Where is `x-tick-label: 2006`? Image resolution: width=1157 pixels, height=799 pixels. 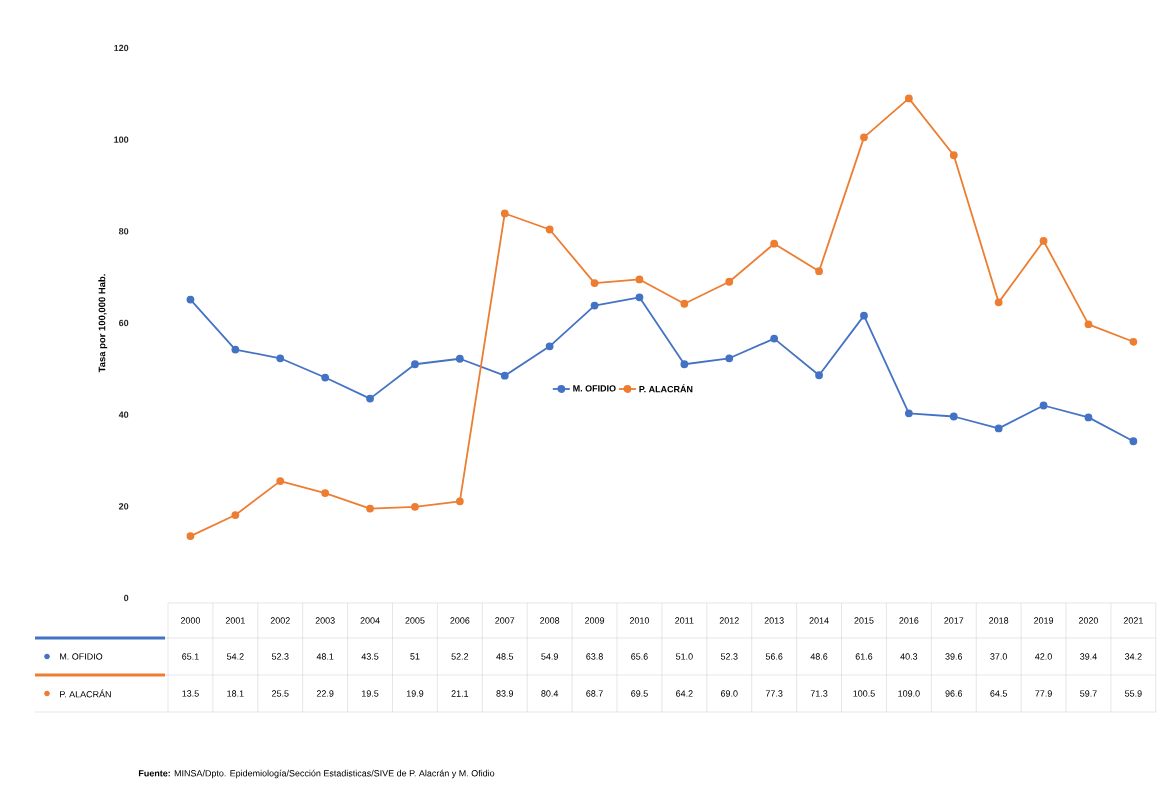
x-tick-label: 2006 is located at coordinates (460, 620).